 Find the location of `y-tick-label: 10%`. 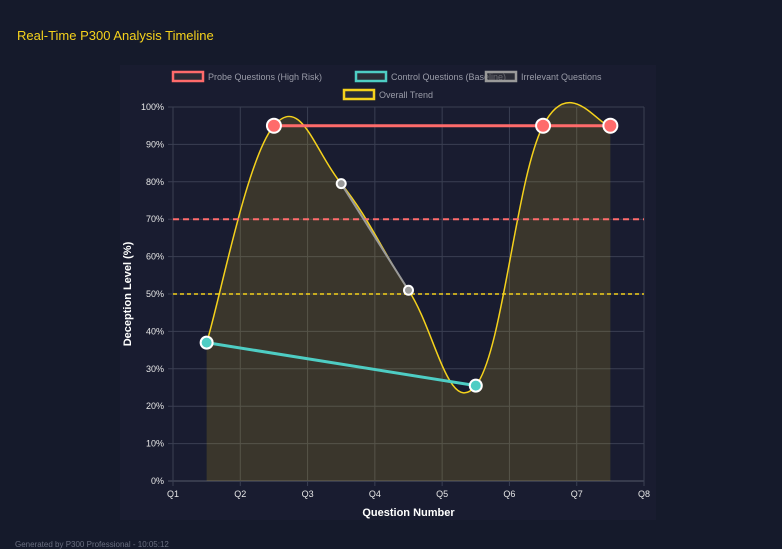

y-tick-label: 10% is located at coordinates (155, 444).